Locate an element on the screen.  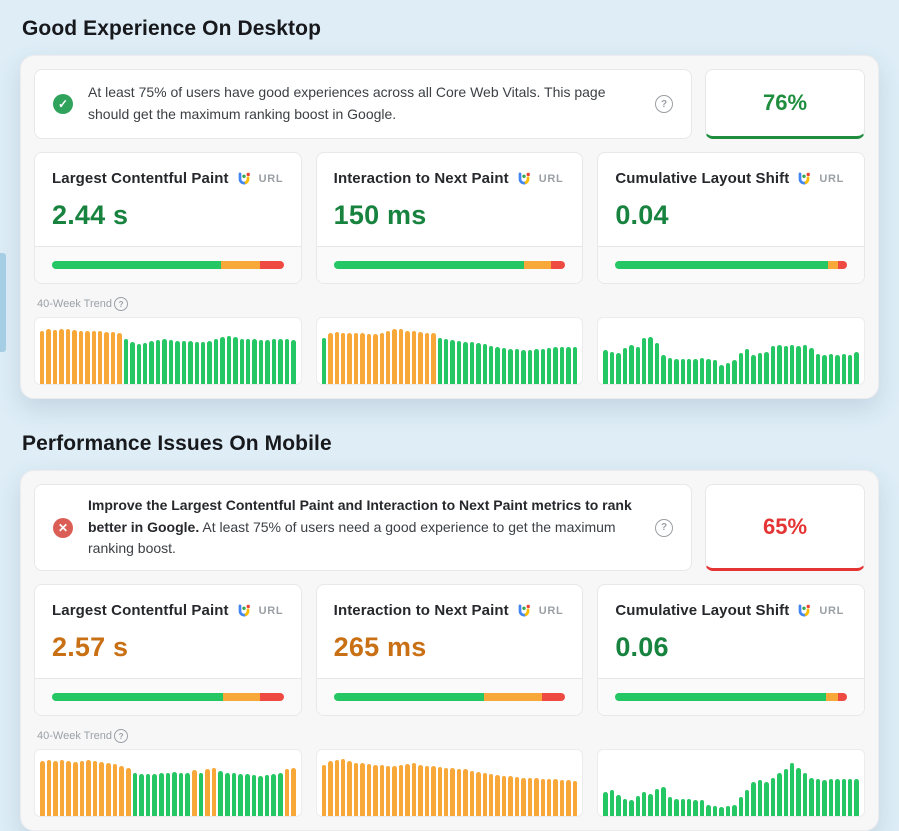
metric-top: Interaction to Next Paint URL 150 ms is located at coordinates (450, 199).